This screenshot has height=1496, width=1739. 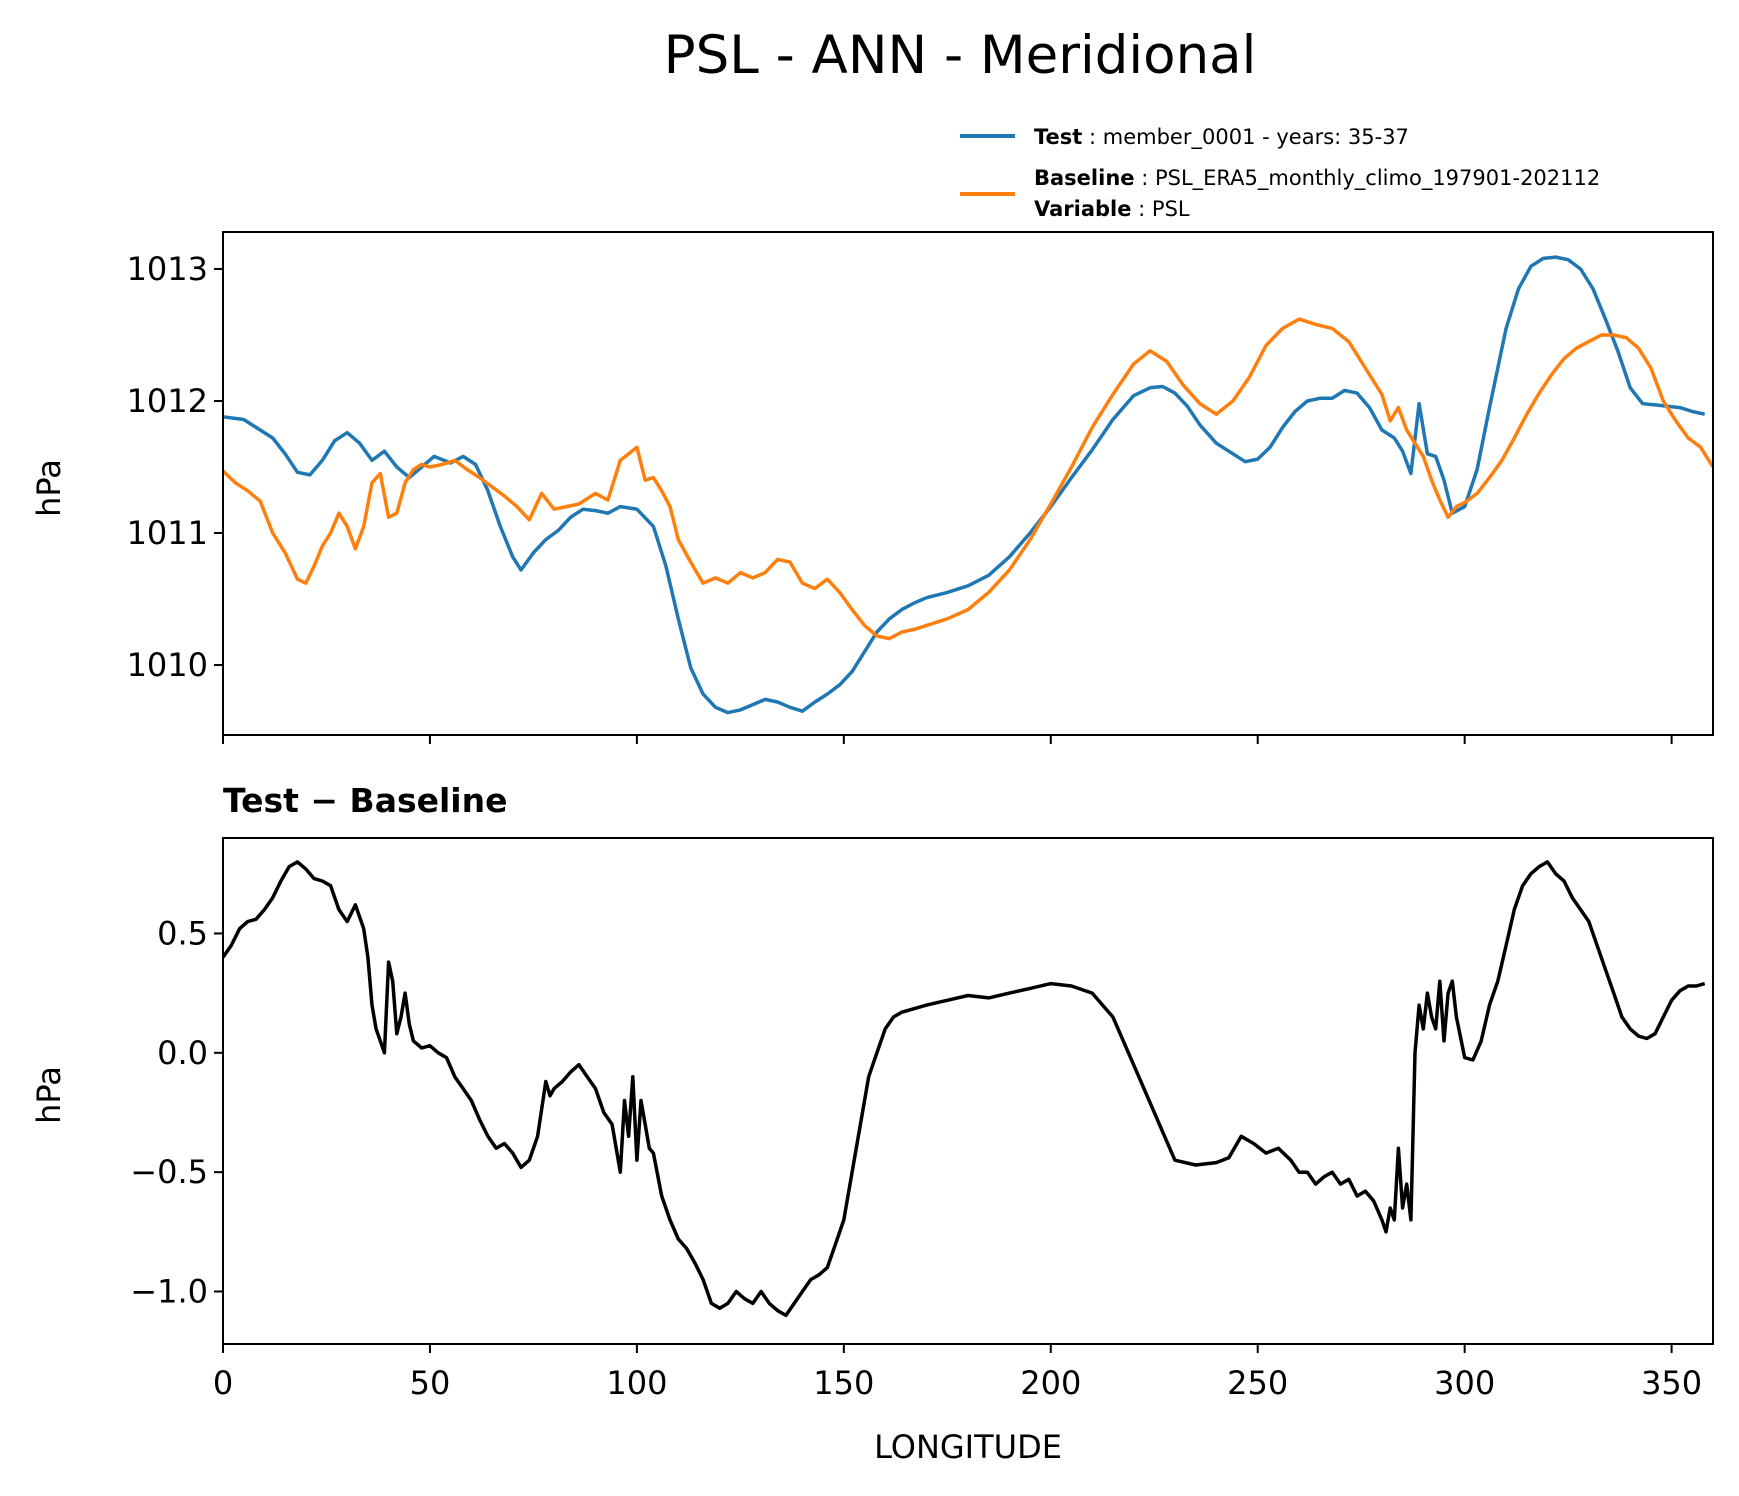 What do you see at coordinates (167, 665) in the screenshot?
I see `y-tick-label: 1010` at bounding box center [167, 665].